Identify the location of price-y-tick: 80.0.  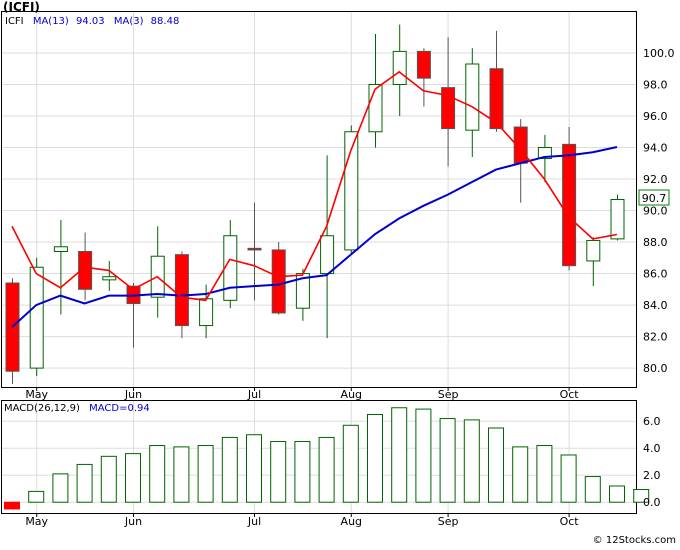
(655, 368).